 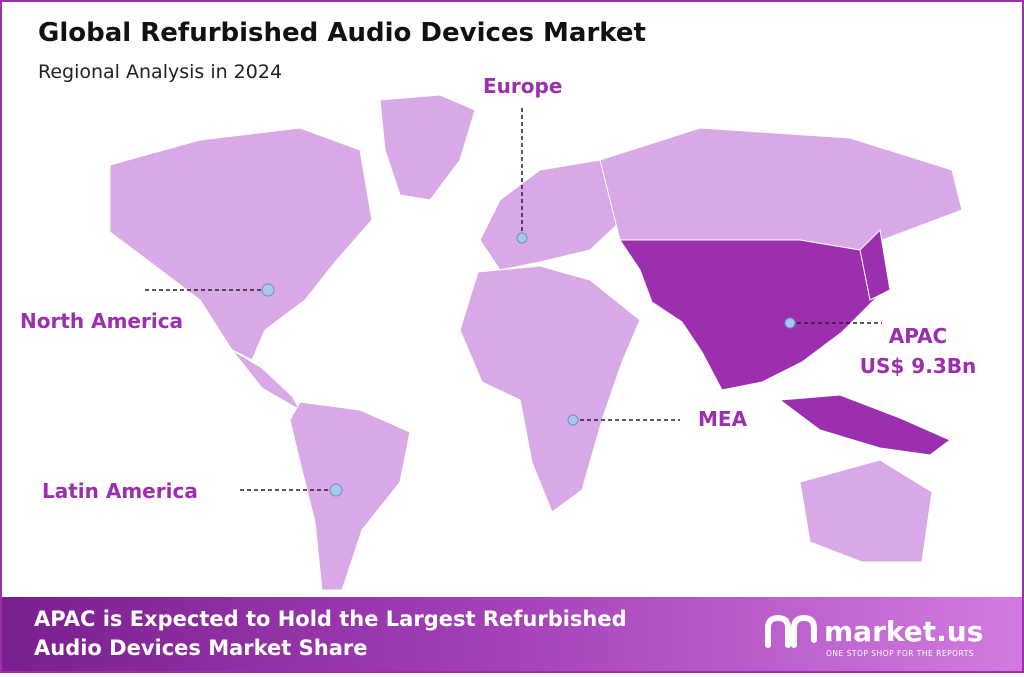 I want to click on title: Global Refurbished Audio Devices Market, so click(x=342, y=33).